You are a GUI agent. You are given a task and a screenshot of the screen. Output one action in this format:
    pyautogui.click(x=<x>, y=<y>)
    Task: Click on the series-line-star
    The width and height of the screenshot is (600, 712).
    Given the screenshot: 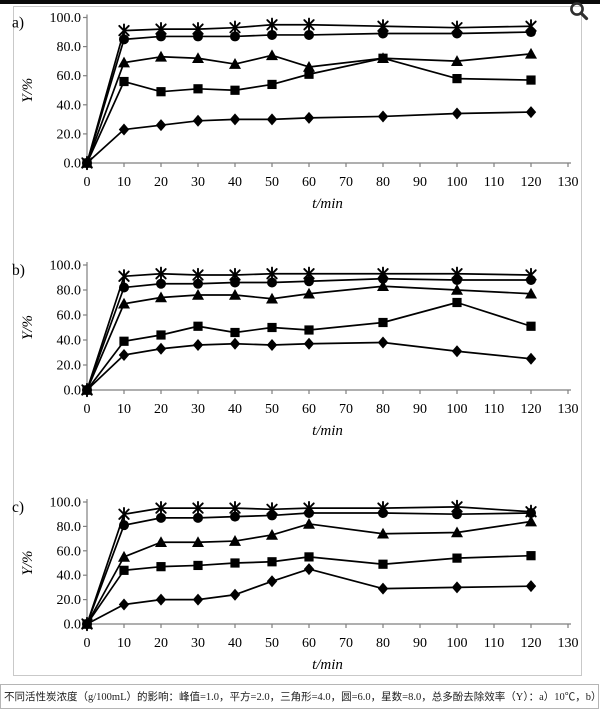 What is the action you would take?
    pyautogui.click(x=309, y=565)
    